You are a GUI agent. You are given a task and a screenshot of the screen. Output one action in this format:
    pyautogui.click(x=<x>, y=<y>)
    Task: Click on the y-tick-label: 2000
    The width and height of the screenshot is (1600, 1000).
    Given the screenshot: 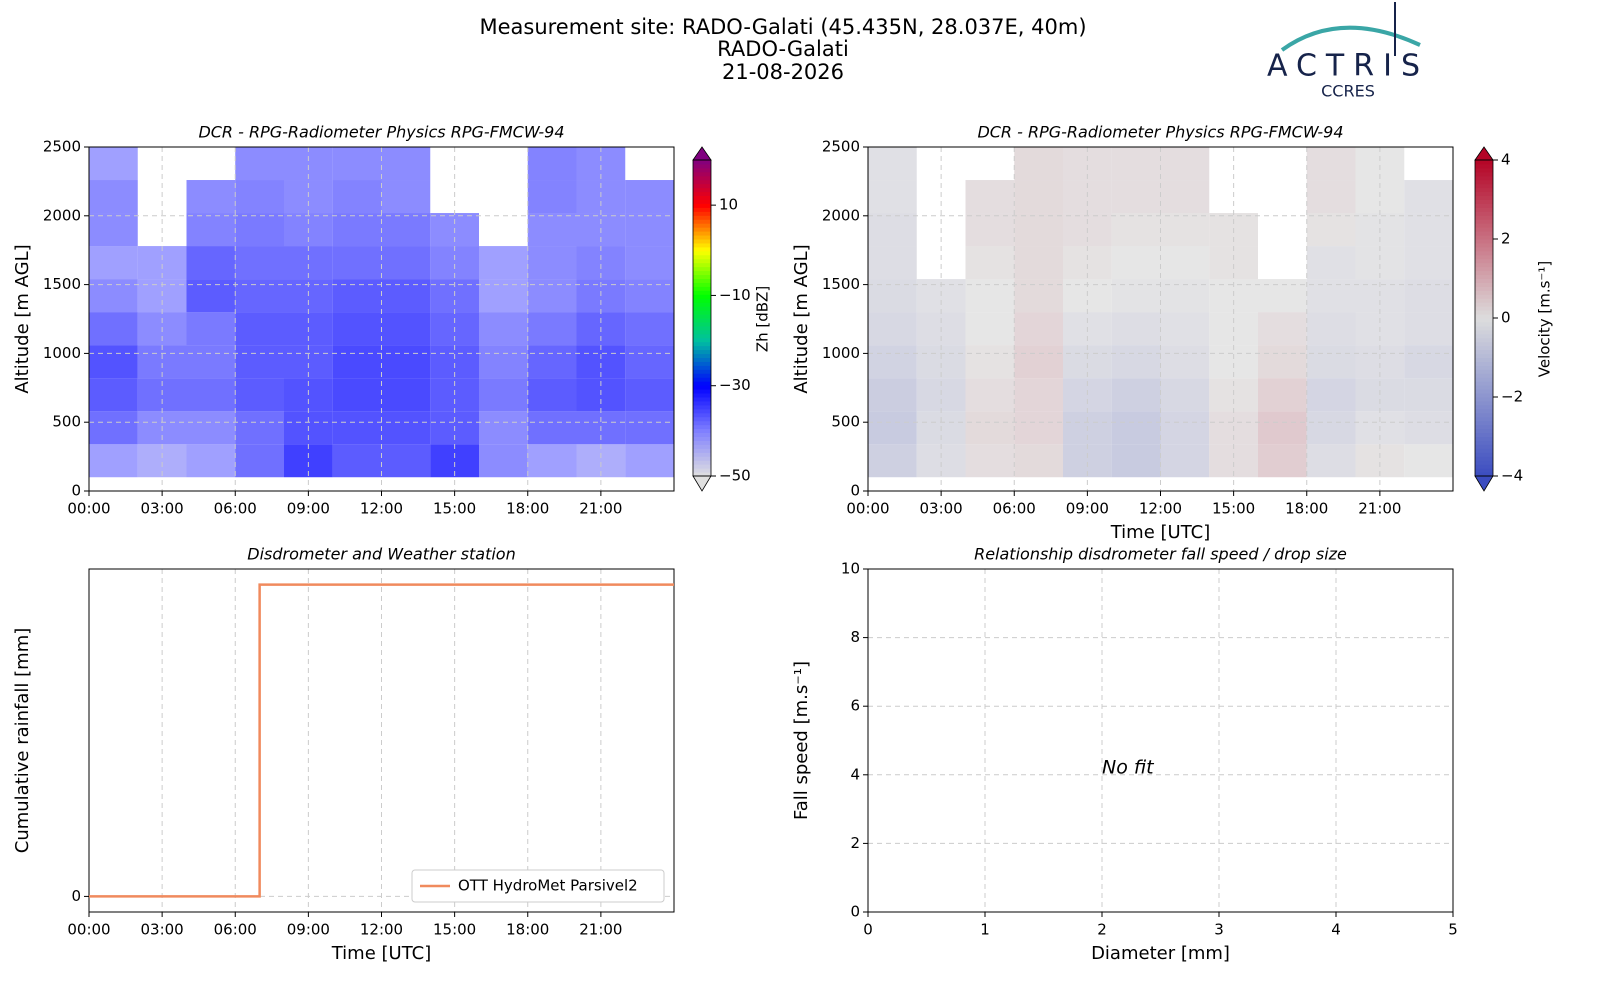 What is the action you would take?
    pyautogui.click(x=62, y=215)
    